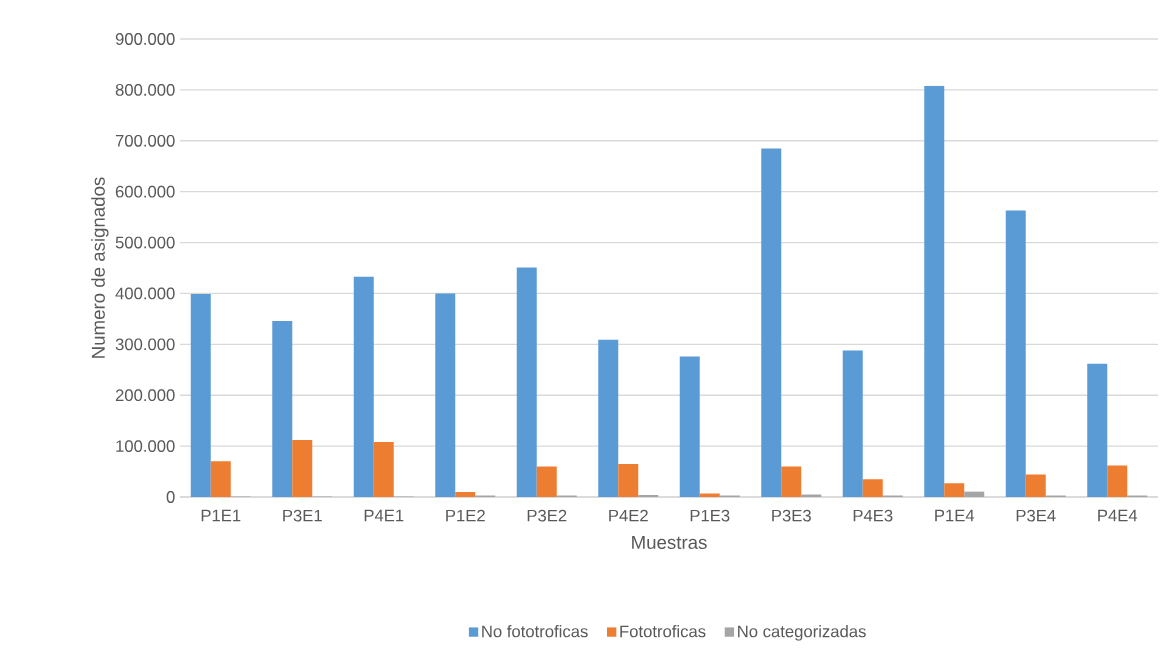 The width and height of the screenshot is (1172, 671). I want to click on y-tick-label: 300.000, so click(145, 344).